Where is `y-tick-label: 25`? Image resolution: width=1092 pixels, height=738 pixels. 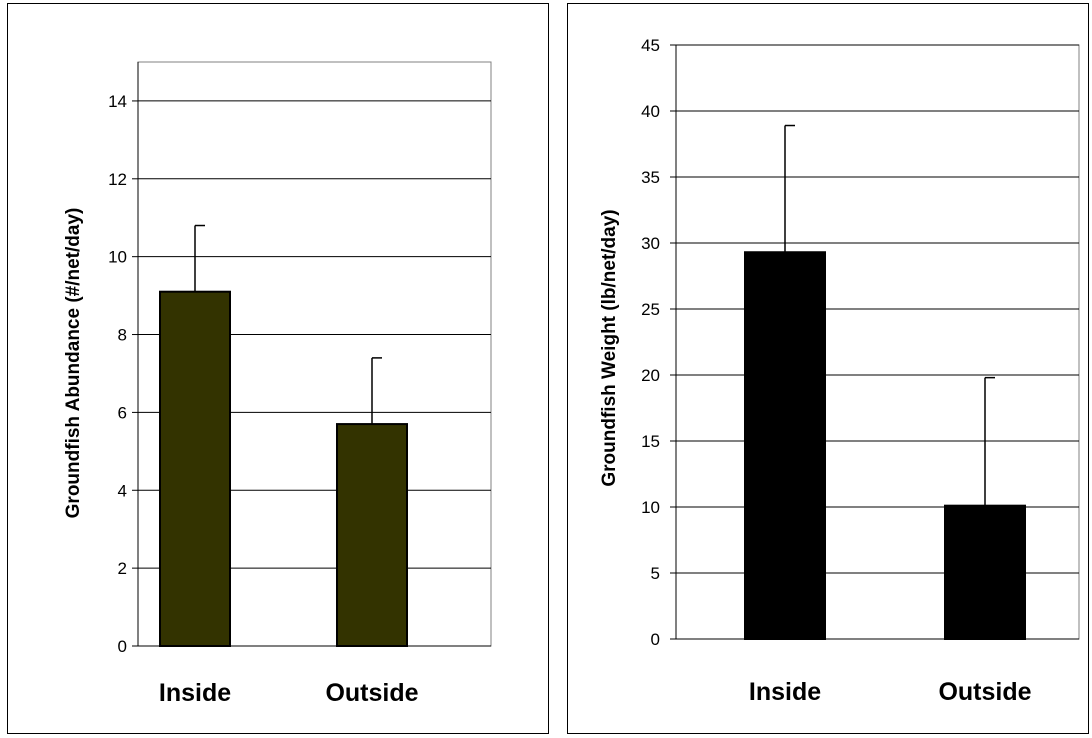
y-tick-label: 25 is located at coordinates (650, 309).